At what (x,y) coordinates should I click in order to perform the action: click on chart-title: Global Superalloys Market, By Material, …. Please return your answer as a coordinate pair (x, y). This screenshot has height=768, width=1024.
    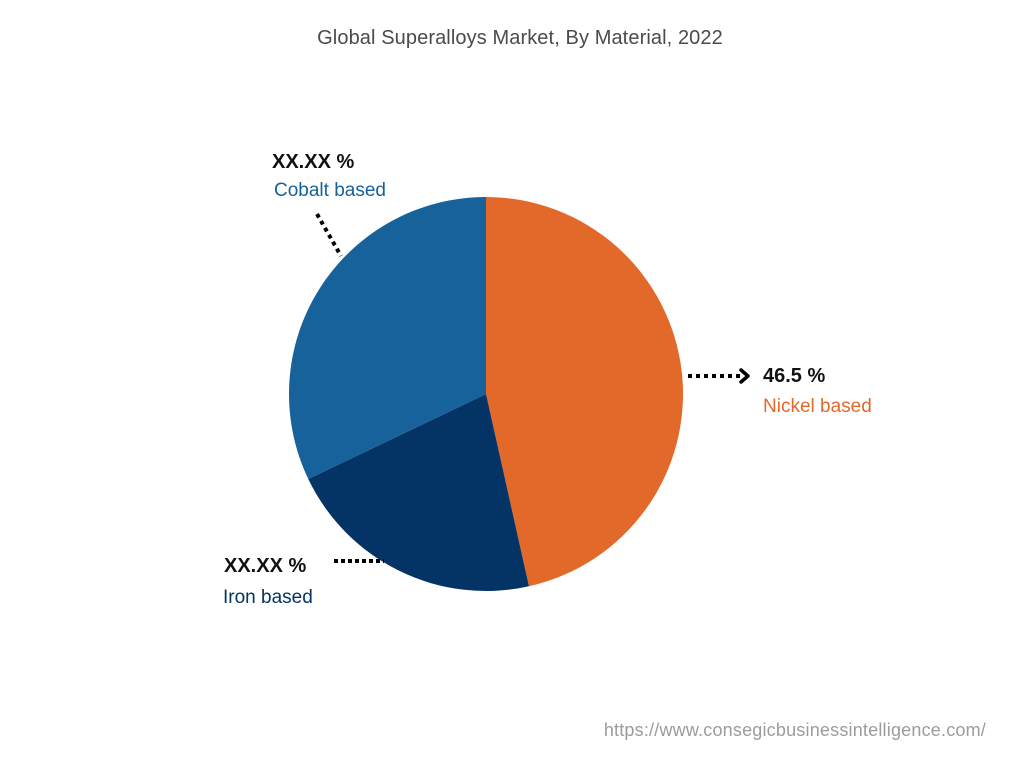
    Looking at the image, I should click on (520, 38).